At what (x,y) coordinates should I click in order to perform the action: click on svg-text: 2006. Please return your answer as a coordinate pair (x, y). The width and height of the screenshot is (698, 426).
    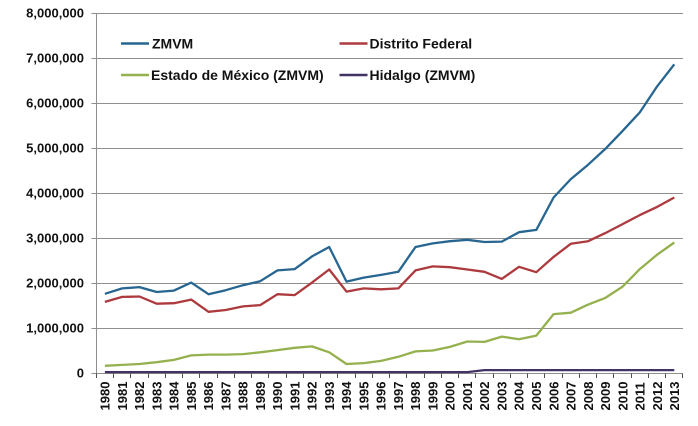
    Looking at the image, I should click on (553, 396).